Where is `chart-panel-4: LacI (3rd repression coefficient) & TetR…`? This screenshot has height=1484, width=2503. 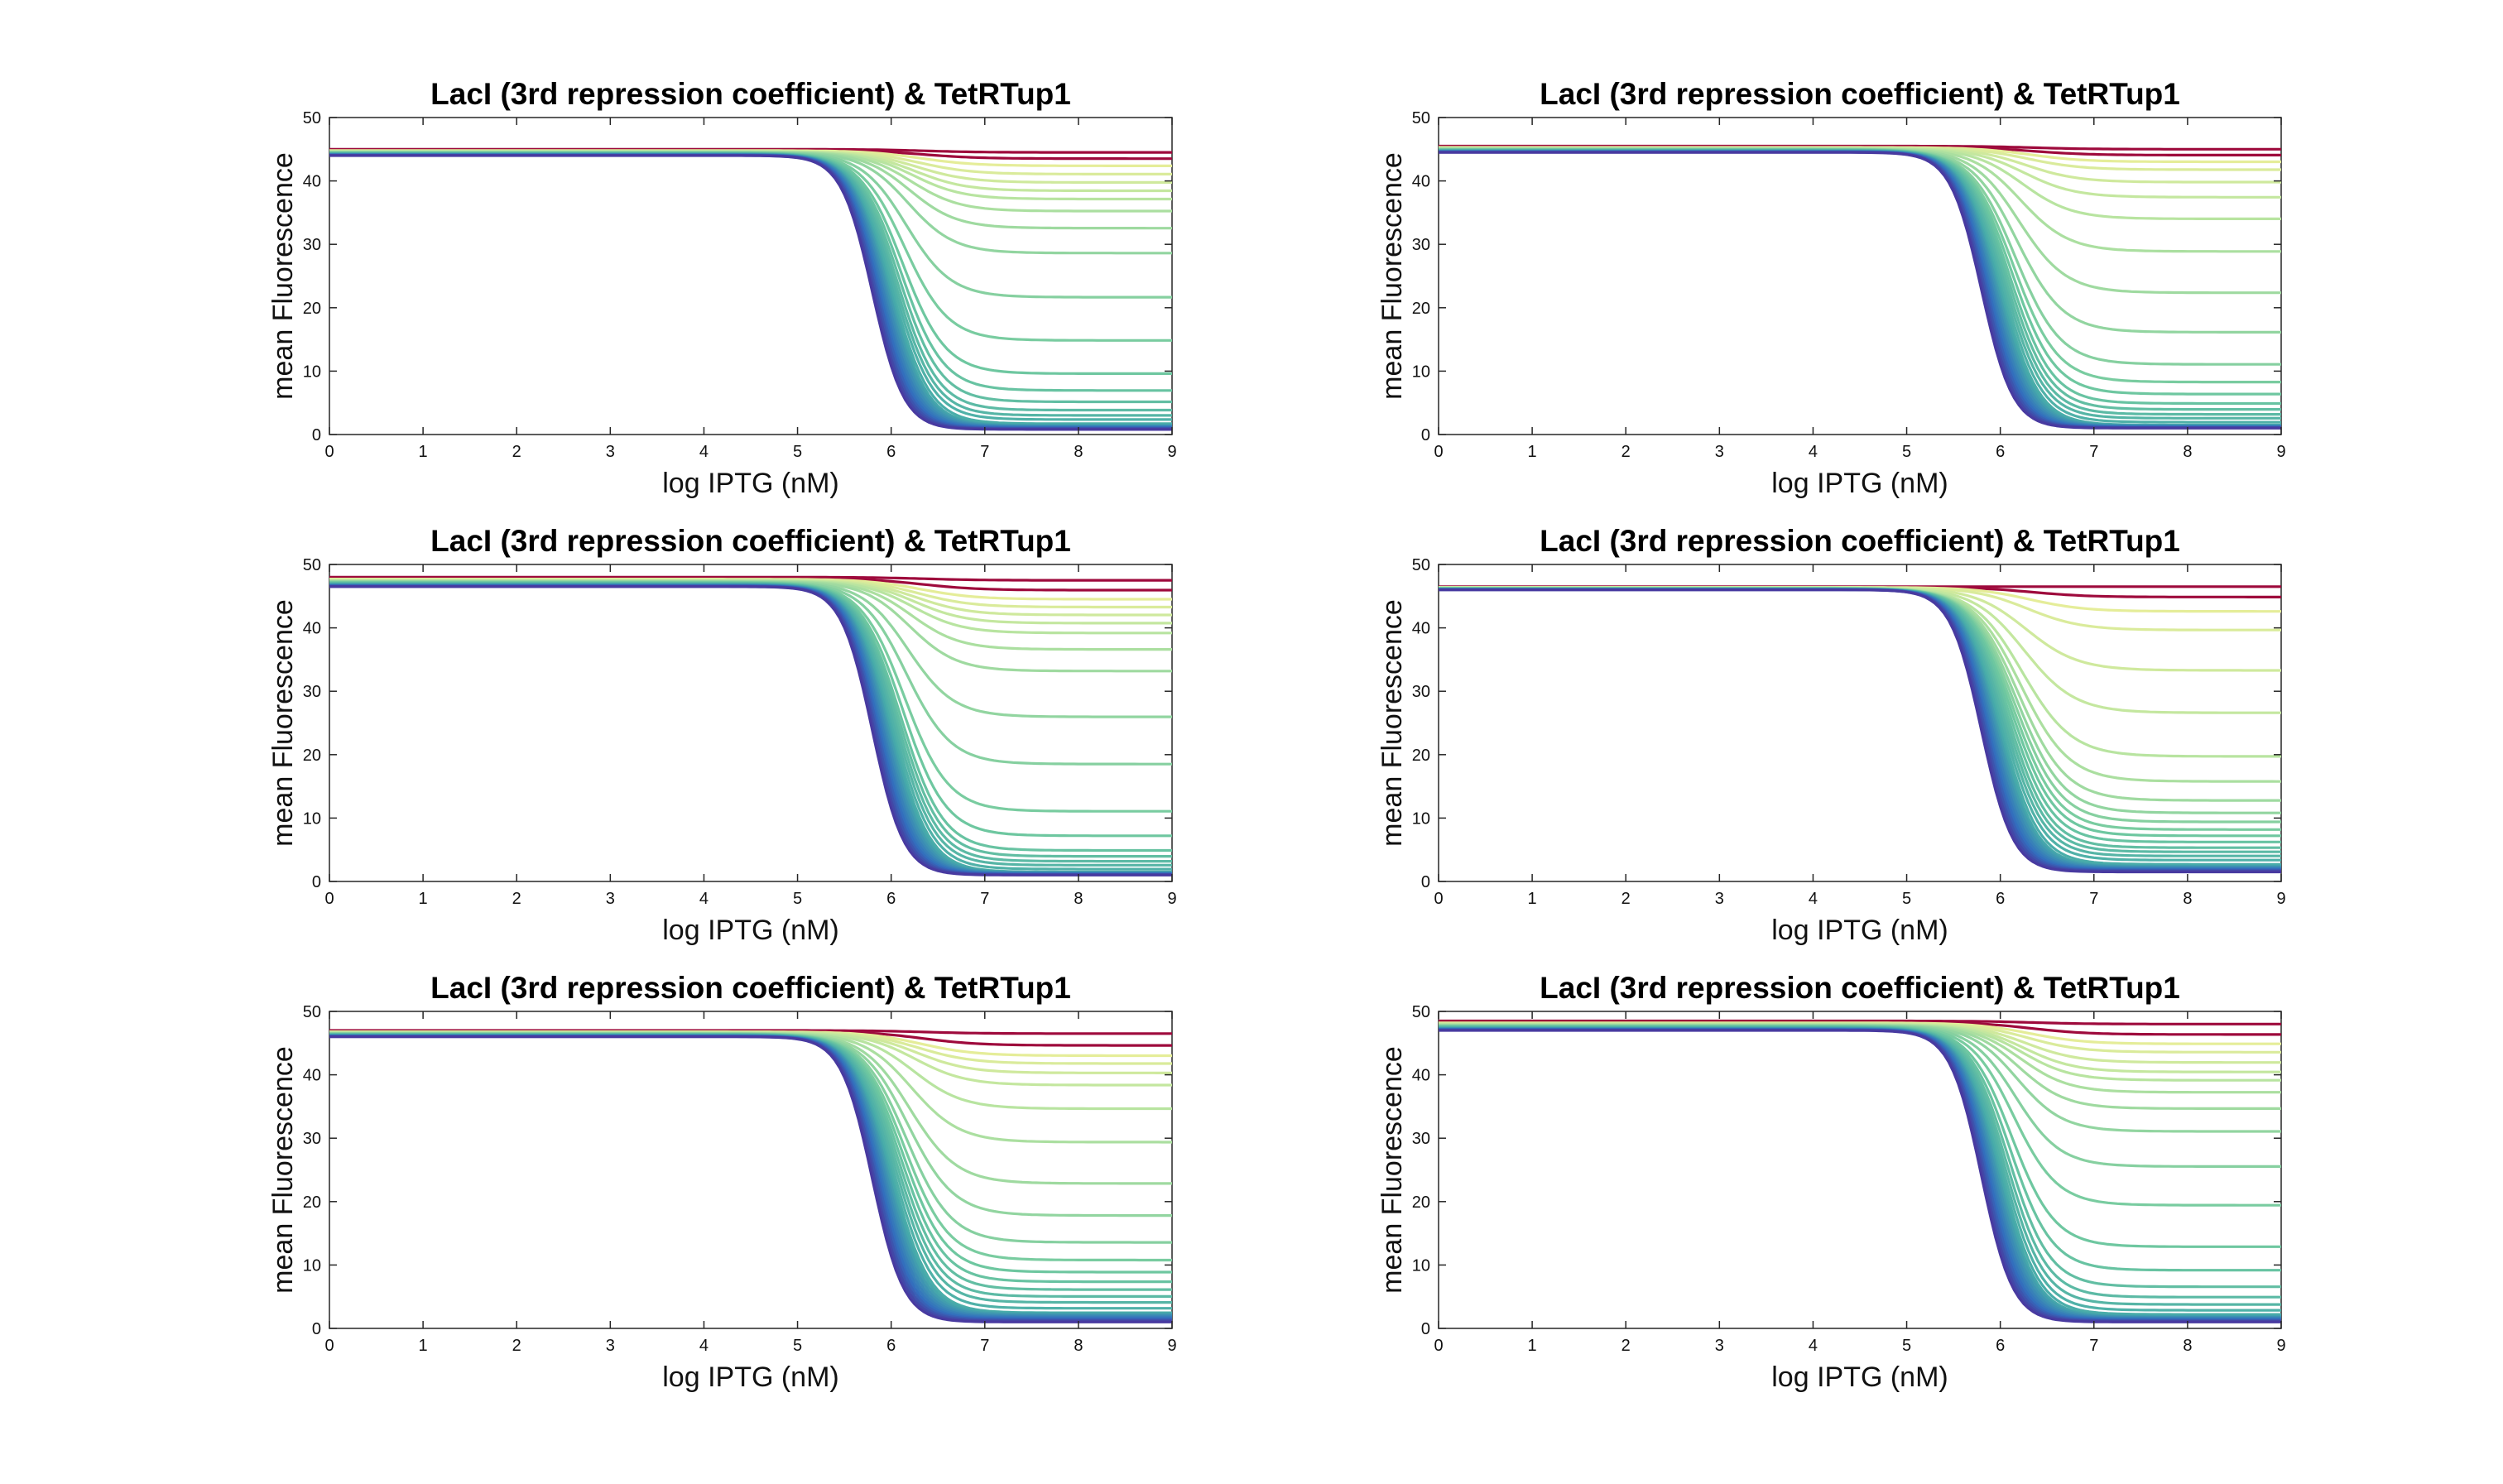 chart-panel-4: LacI (3rd repression coefficient) & TetR… is located at coordinates (1831, 735).